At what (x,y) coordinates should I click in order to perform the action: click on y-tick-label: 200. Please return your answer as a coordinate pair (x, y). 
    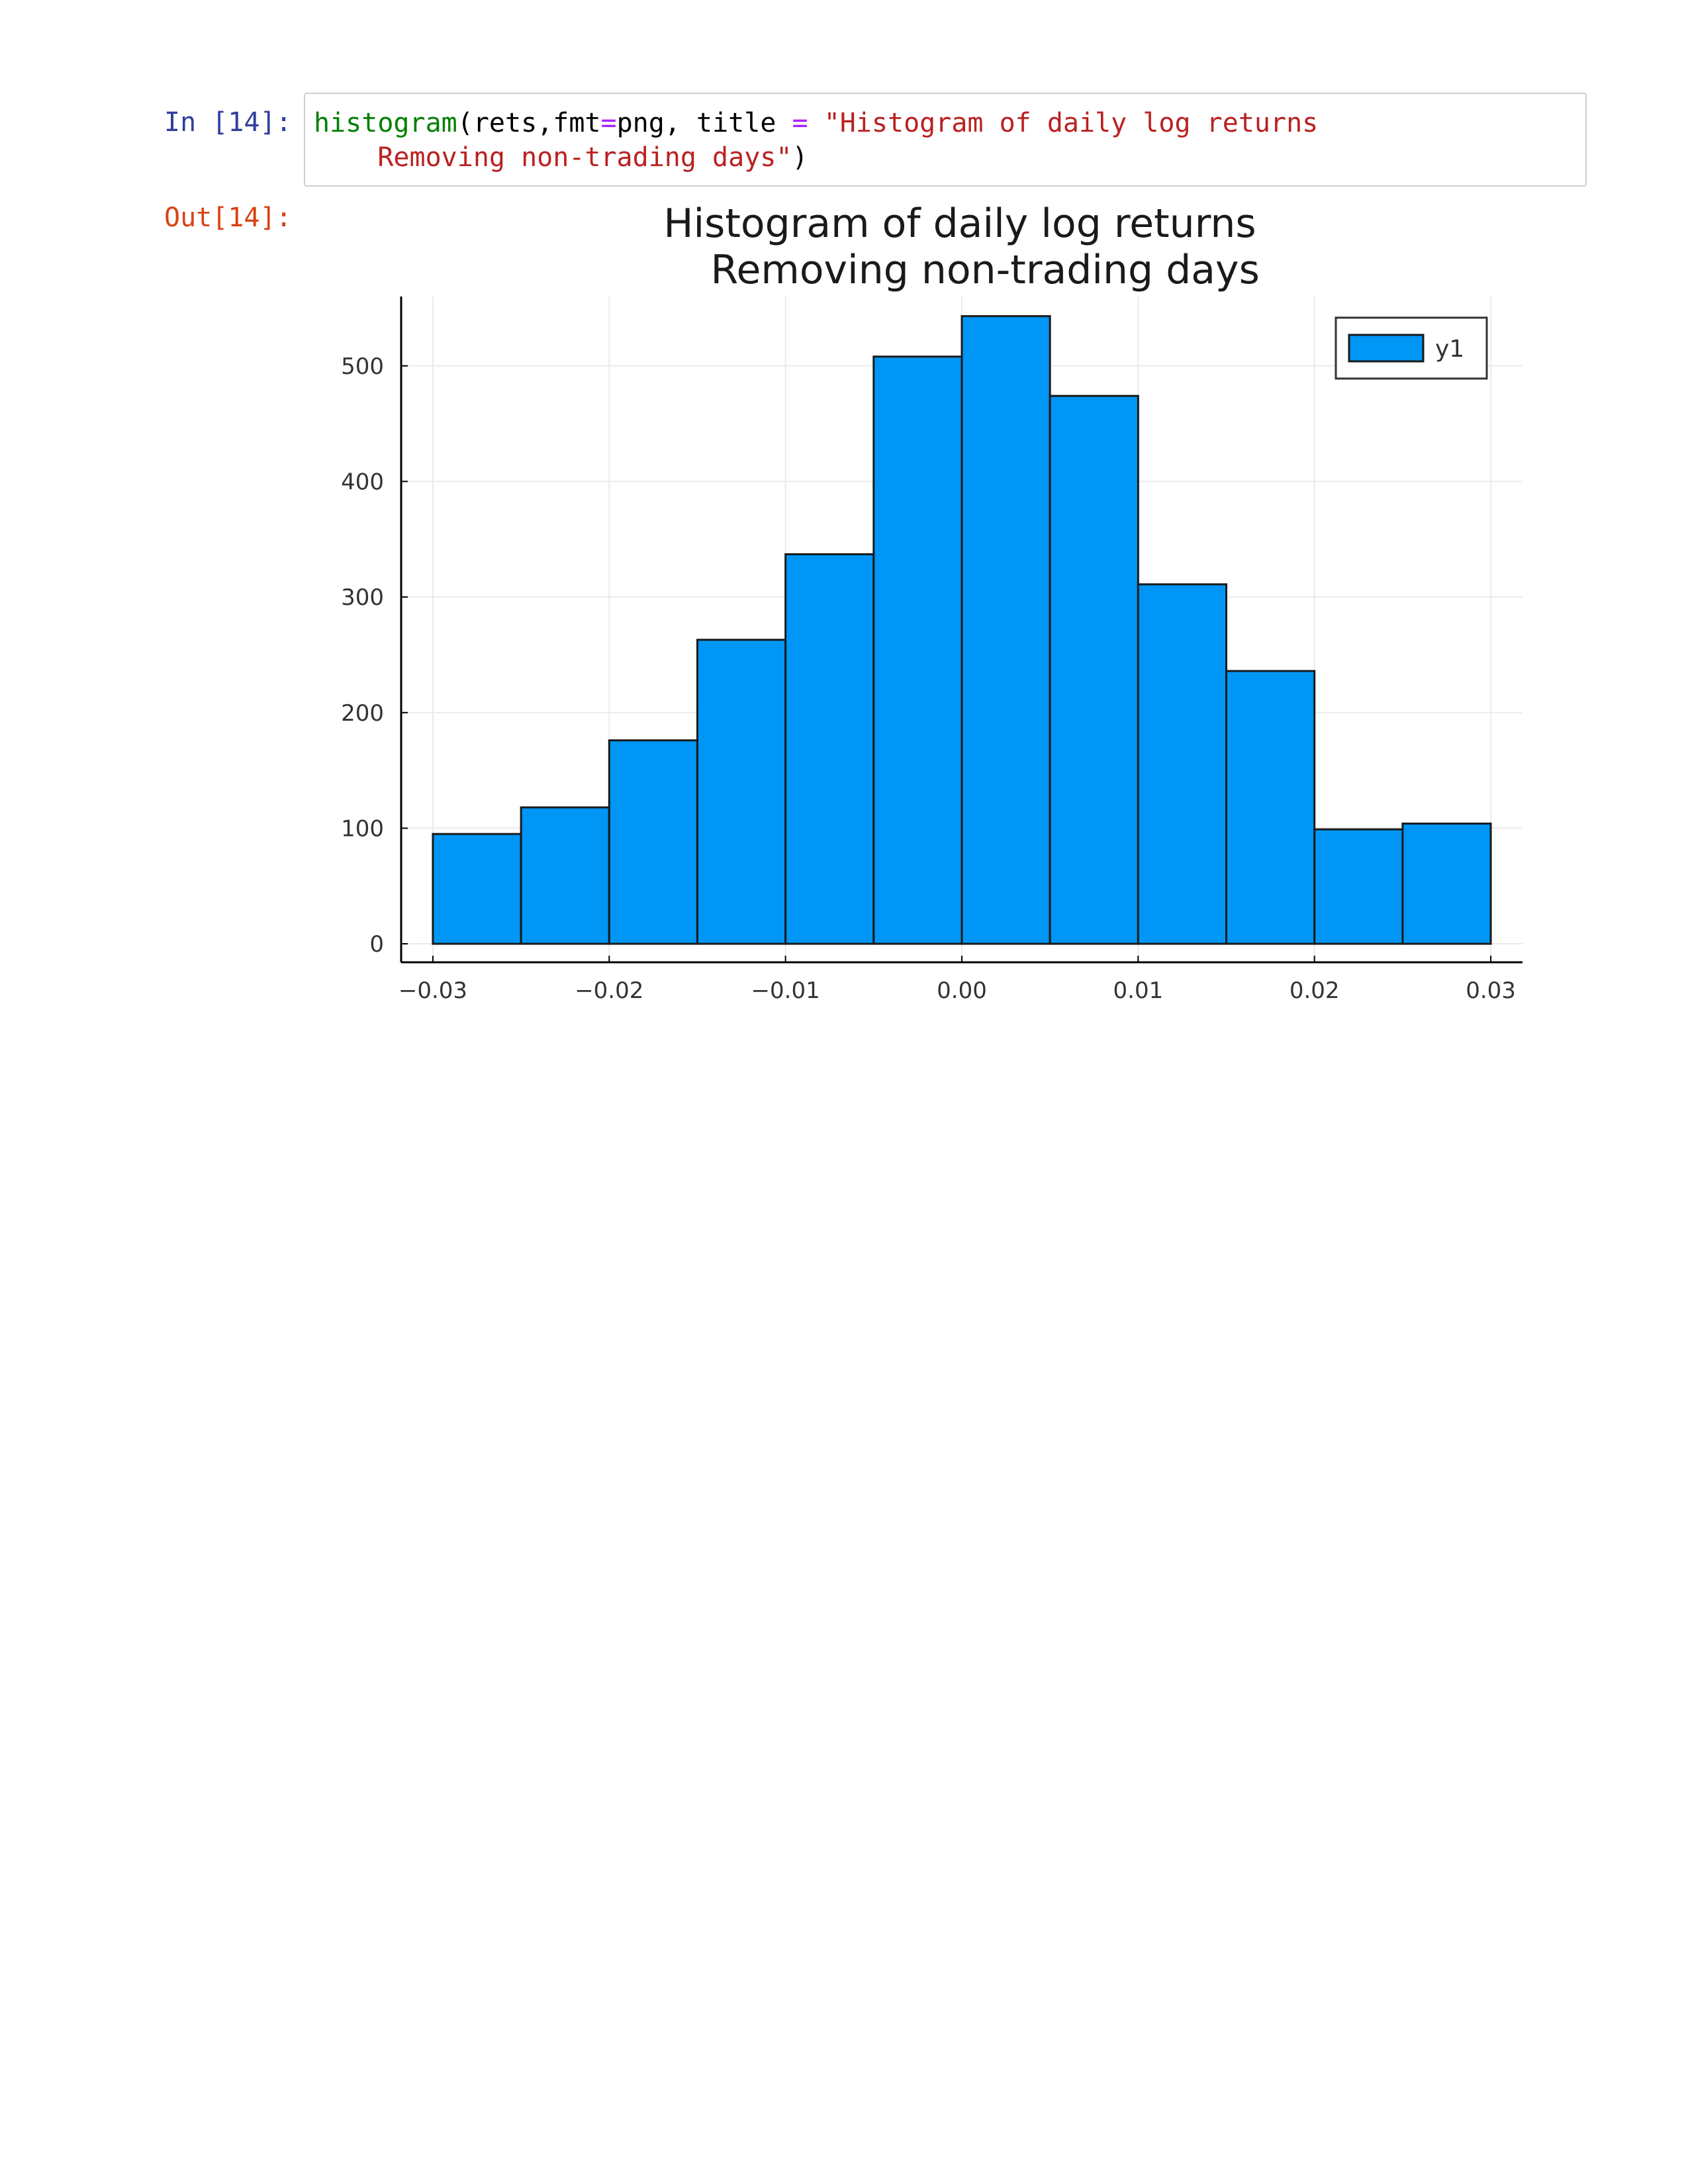
    Looking at the image, I should click on (362, 714).